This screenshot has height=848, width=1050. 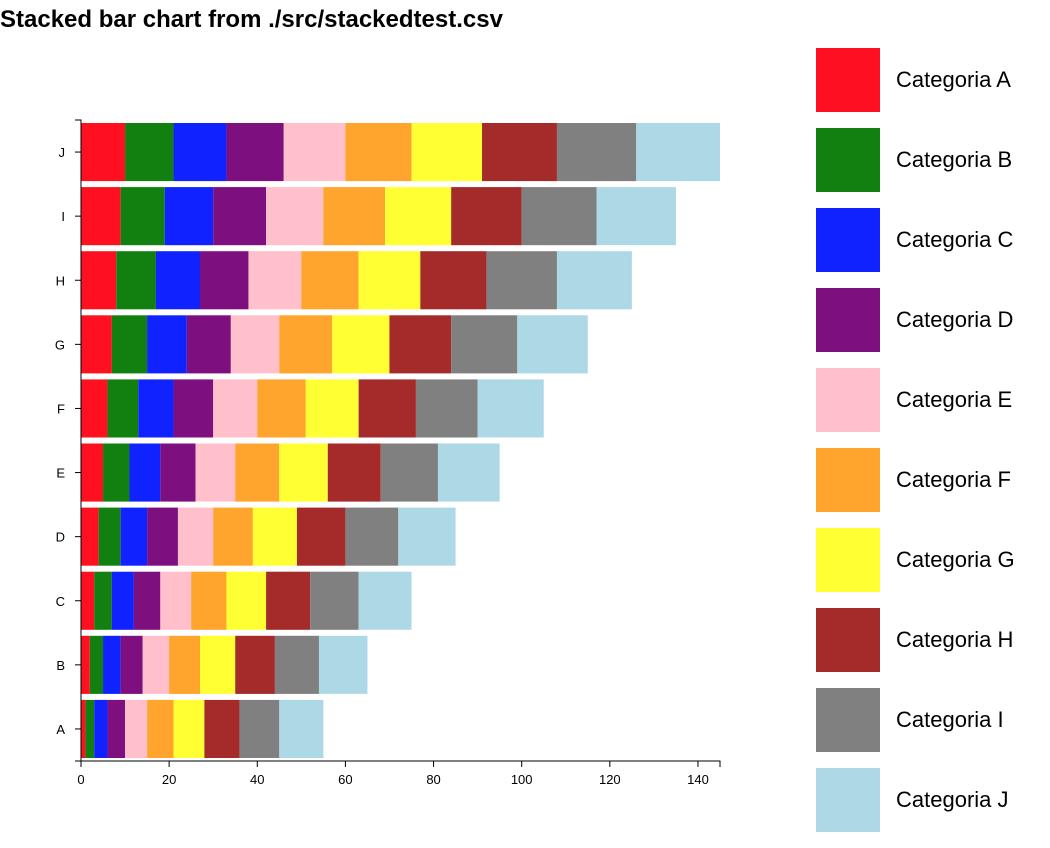 What do you see at coordinates (915, 240) in the screenshot?
I see `legend-item-3: Categoria C` at bounding box center [915, 240].